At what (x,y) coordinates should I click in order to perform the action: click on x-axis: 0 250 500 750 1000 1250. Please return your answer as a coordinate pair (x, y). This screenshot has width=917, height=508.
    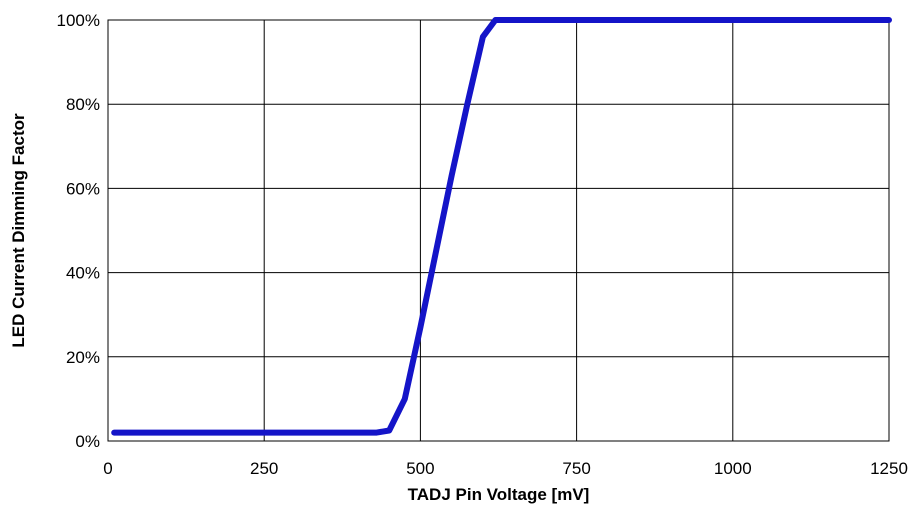
    Looking at the image, I should click on (505, 468).